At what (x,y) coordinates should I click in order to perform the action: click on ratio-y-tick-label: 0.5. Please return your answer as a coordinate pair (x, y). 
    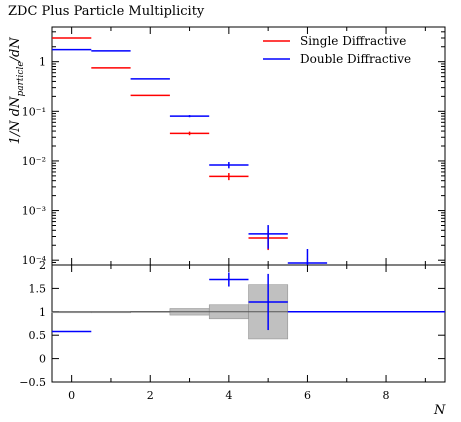
    Looking at the image, I should click on (38, 335).